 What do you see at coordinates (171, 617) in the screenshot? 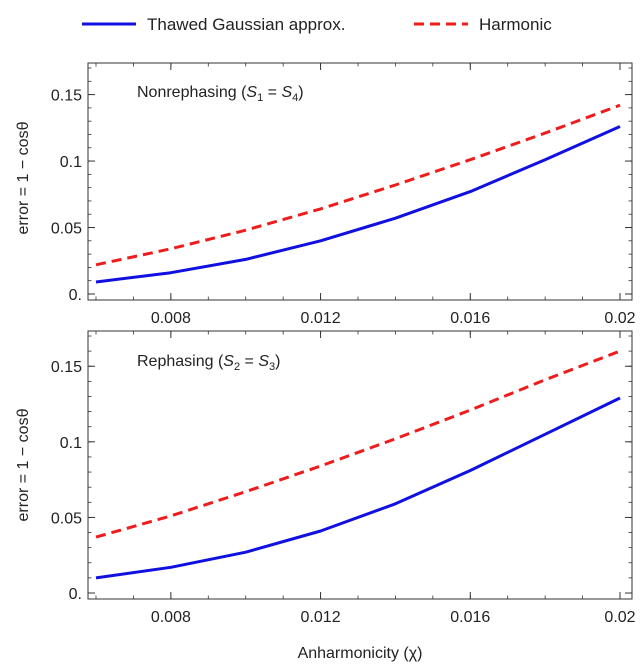
I see `panel-2-xtick-label: 0.008` at bounding box center [171, 617].